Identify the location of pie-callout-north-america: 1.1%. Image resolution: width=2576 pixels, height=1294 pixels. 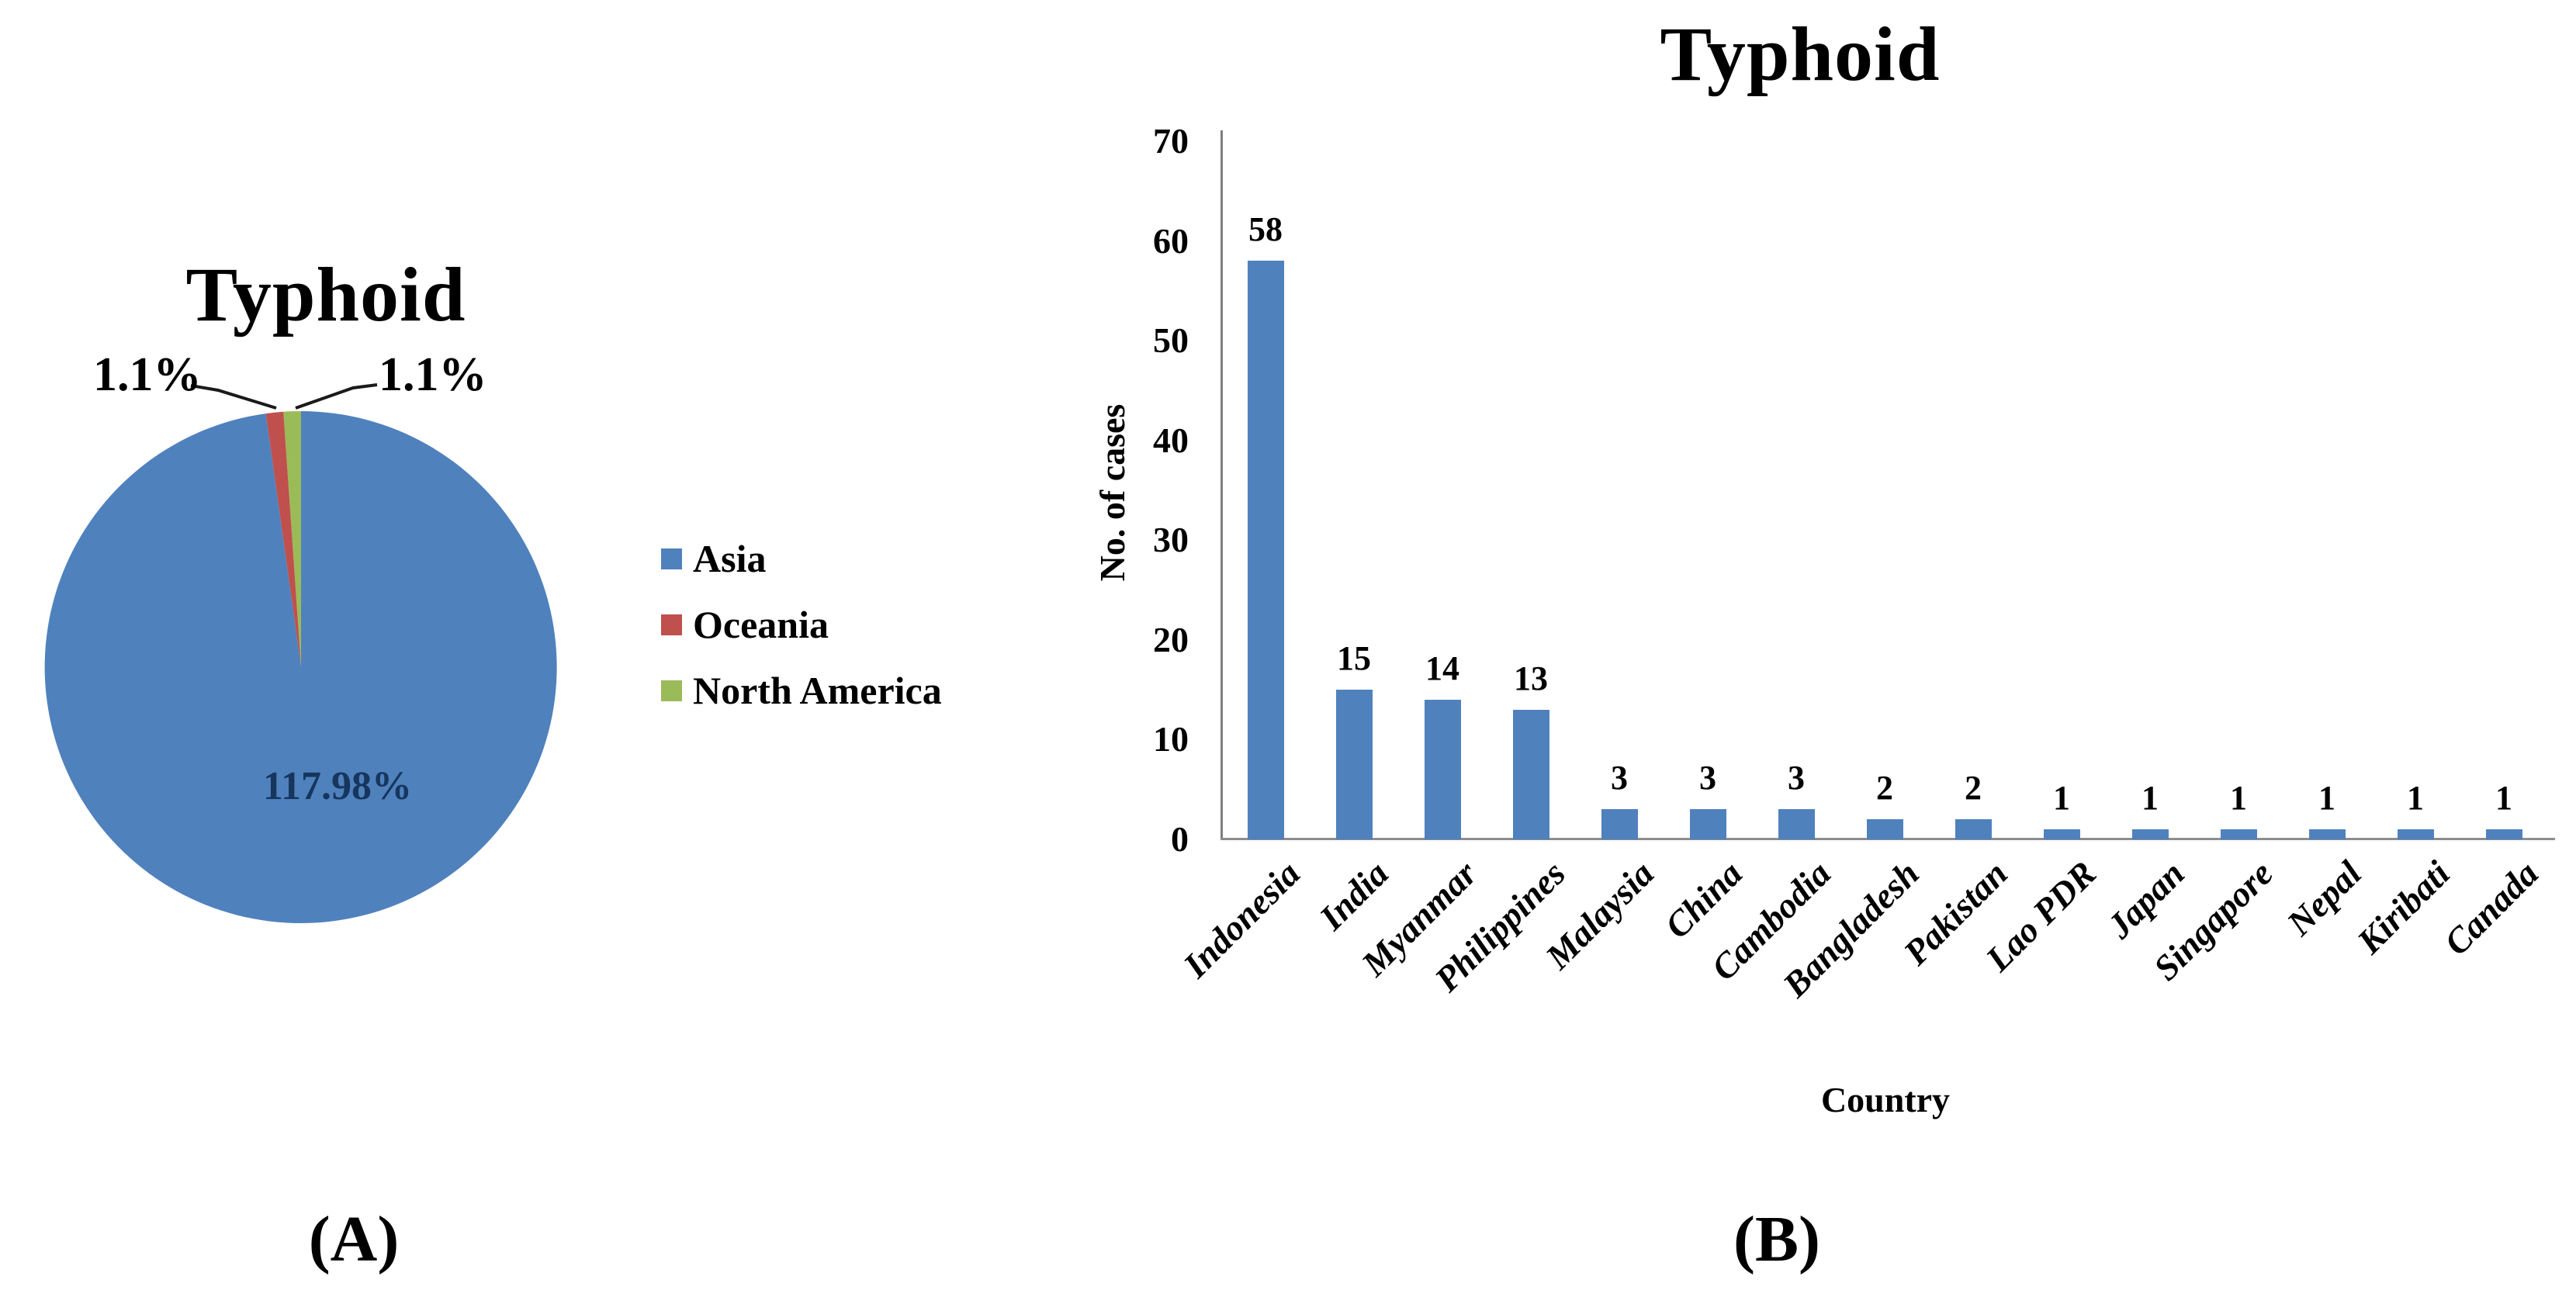
(433, 374).